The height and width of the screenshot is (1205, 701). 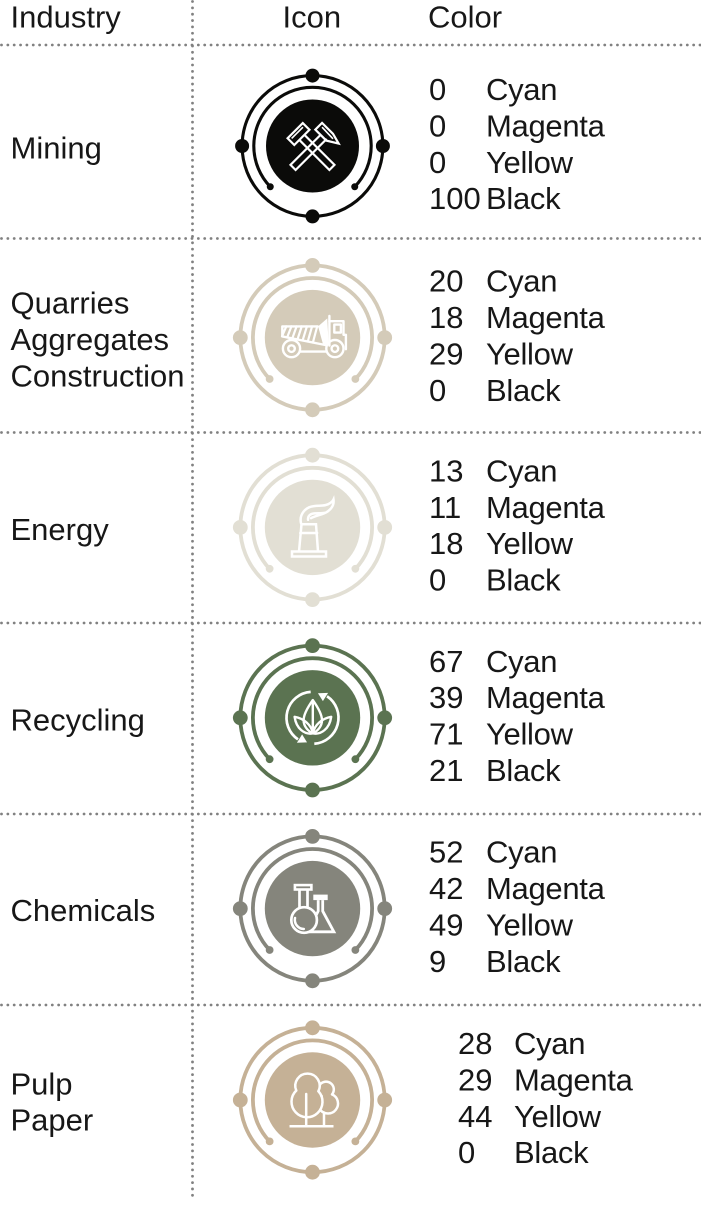 What do you see at coordinates (78, 719) in the screenshot?
I see `svg-text: Recycling` at bounding box center [78, 719].